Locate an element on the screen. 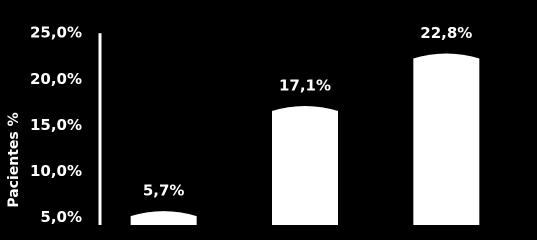  value-label: 22,8% is located at coordinates (446, 33).